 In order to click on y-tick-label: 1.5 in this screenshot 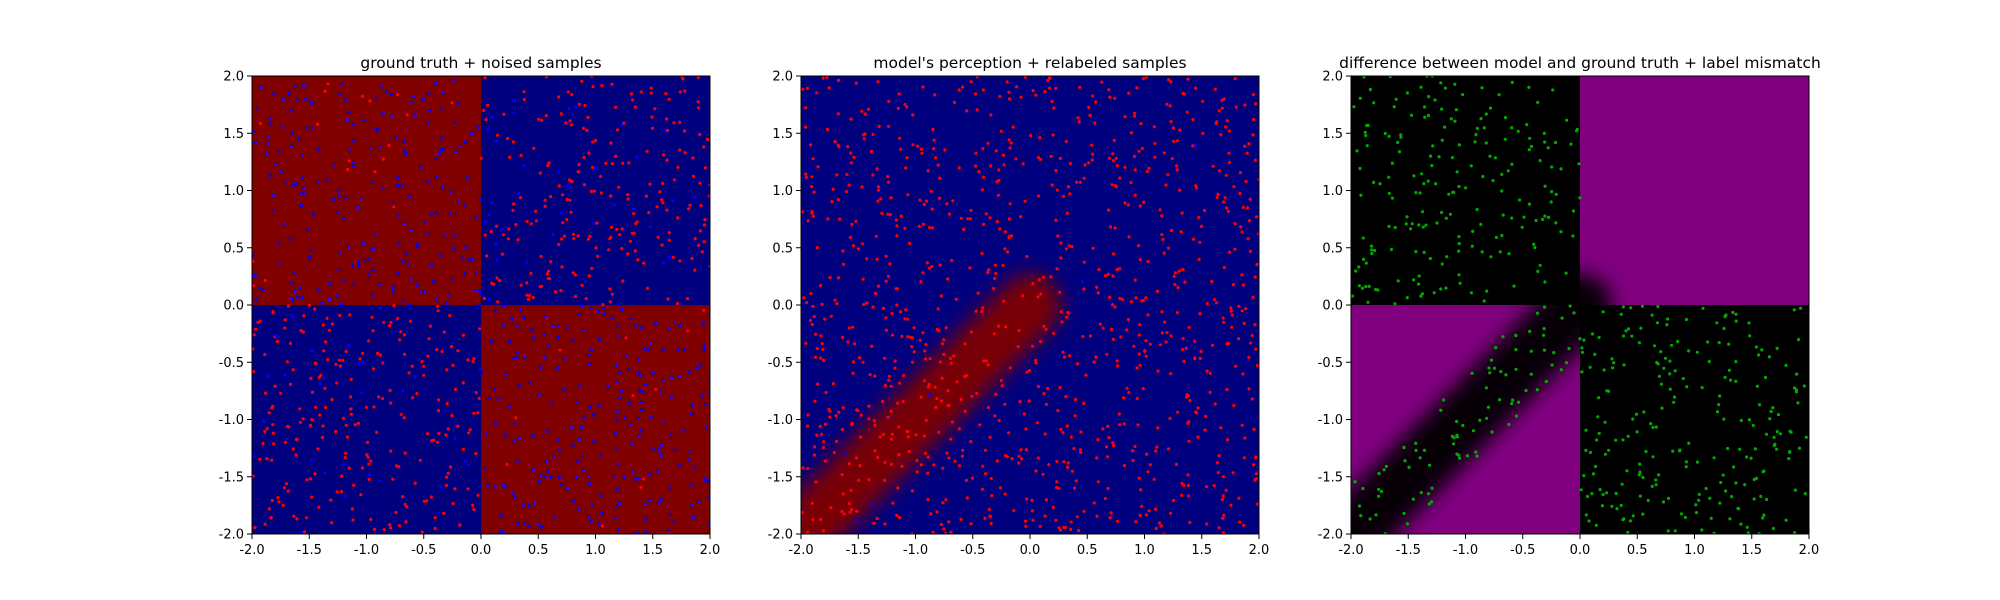, I will do `click(233, 134)`.